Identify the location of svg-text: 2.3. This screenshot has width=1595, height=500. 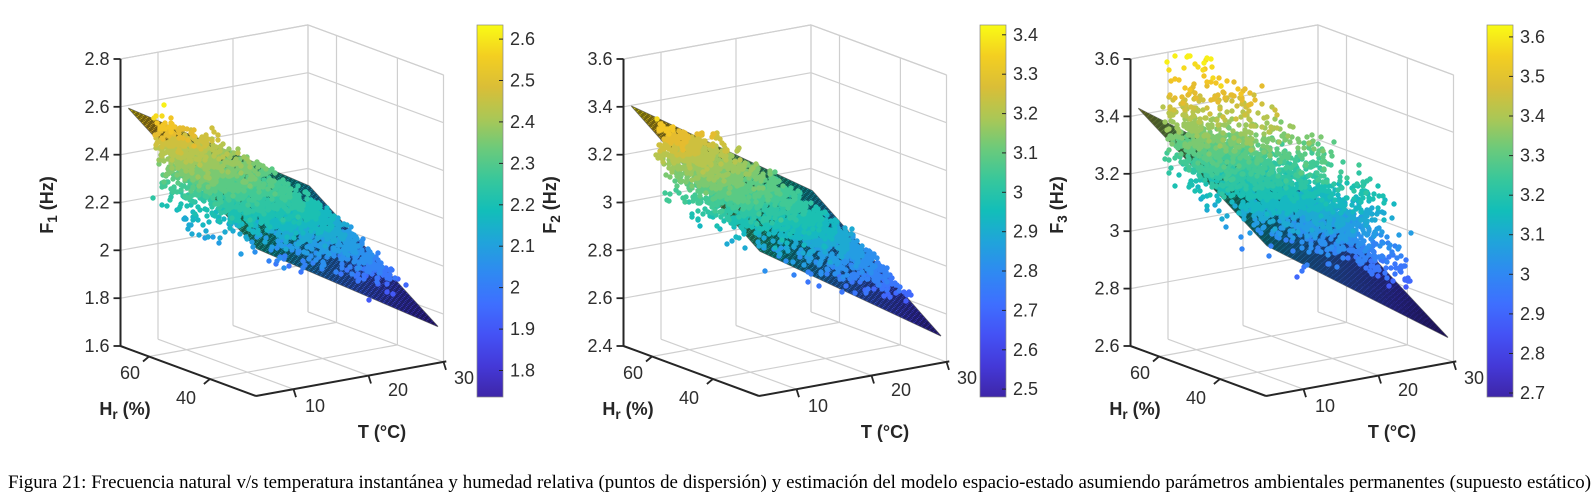
(522, 163).